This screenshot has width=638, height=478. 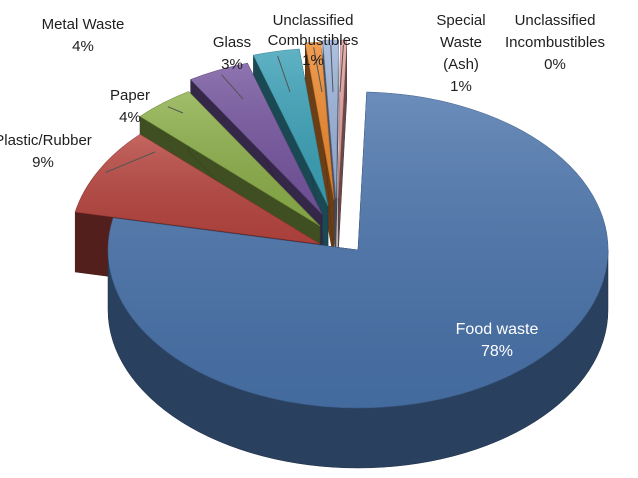 I want to click on slice-name-label: Glass, so click(x=232, y=42).